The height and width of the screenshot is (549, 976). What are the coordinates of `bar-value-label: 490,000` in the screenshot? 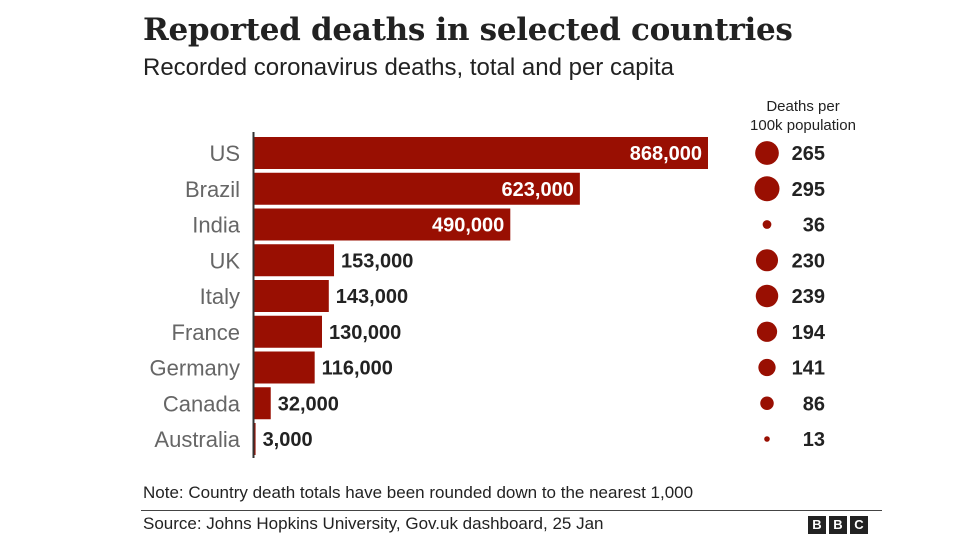 It's located at (468, 226).